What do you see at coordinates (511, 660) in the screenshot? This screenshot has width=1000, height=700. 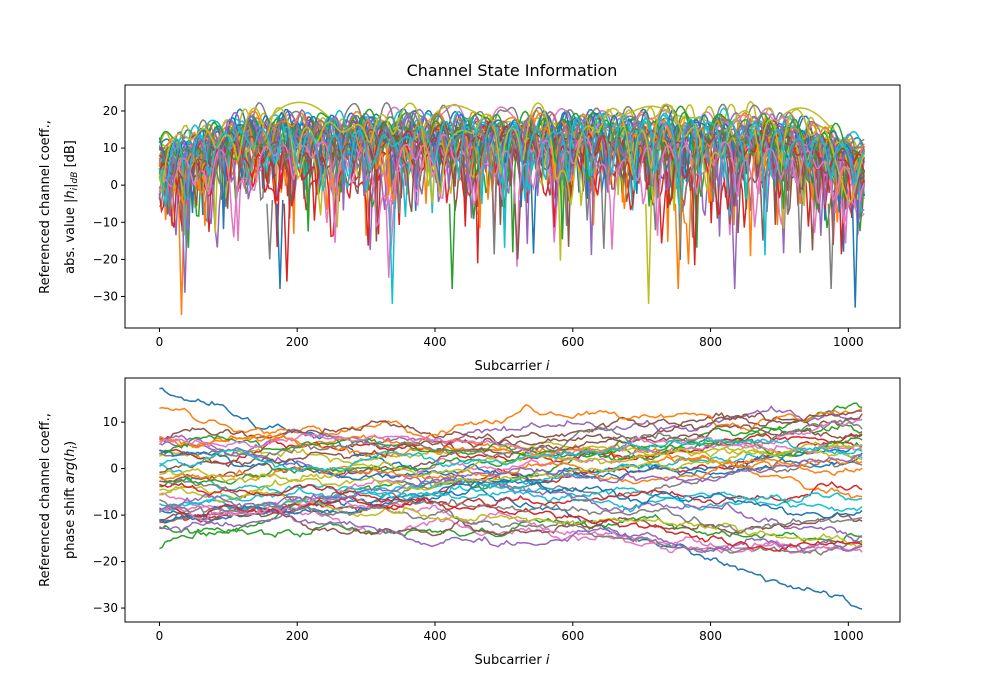 I see `phase-x-axis-label: Subcarrier i` at bounding box center [511, 660].